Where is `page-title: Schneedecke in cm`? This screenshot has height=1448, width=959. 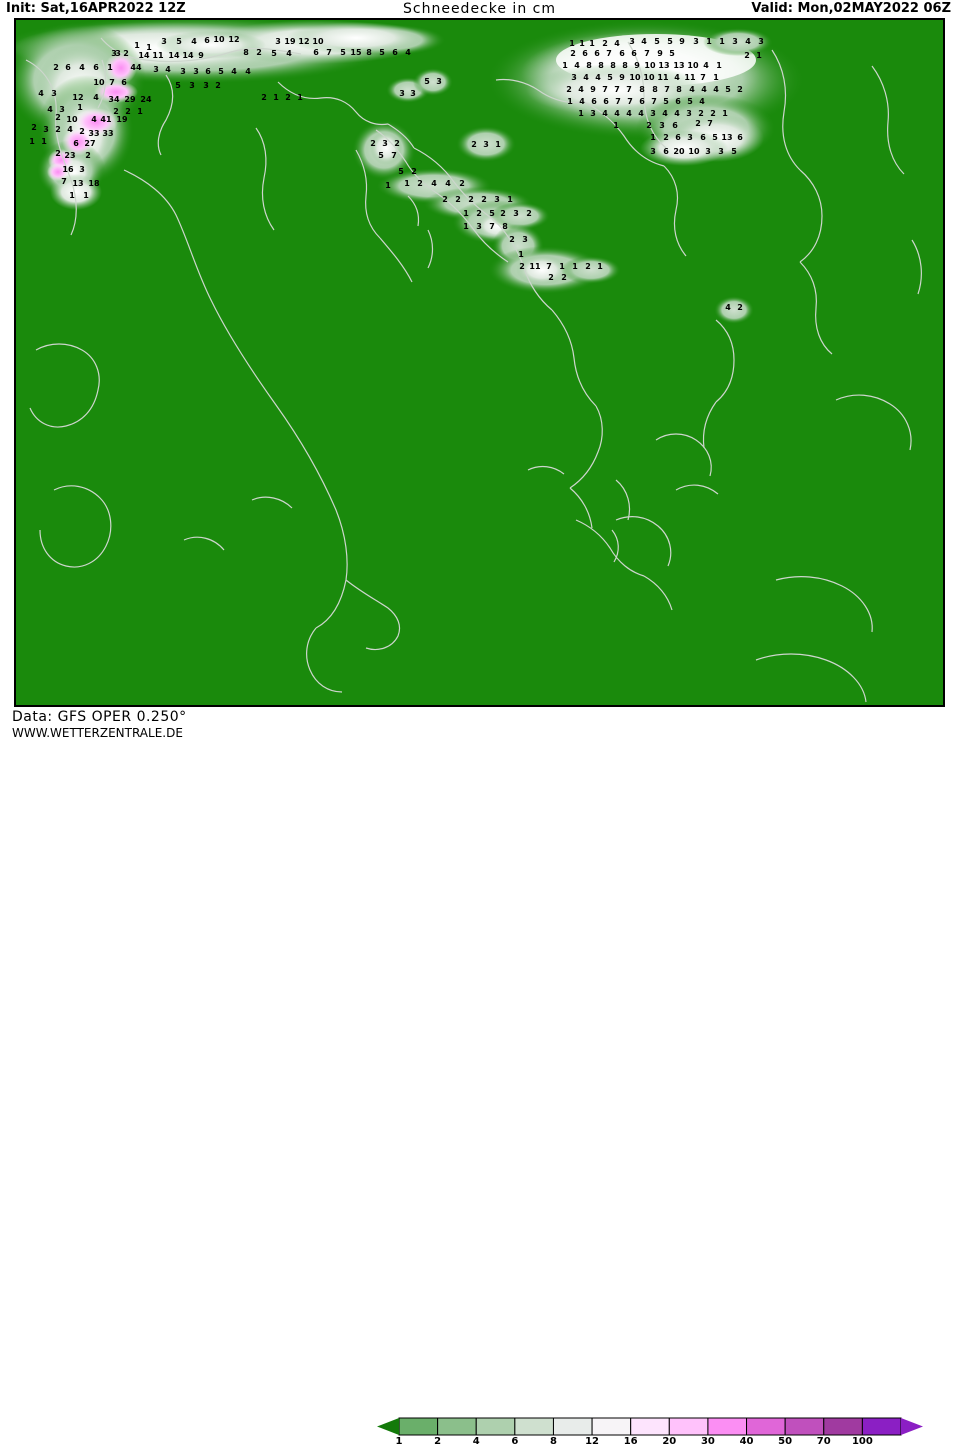
page-title: Schneedecke in cm is located at coordinates (479, 9).